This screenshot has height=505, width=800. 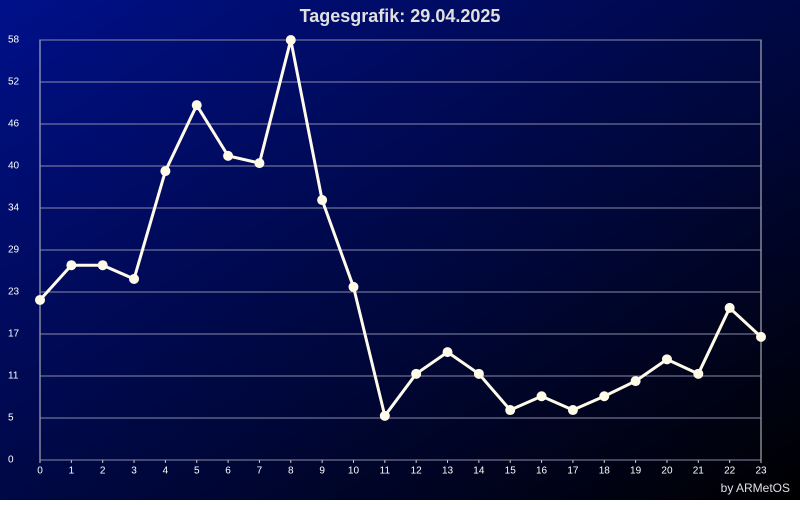 I want to click on x-tick-label: 8, so click(x=291, y=471).